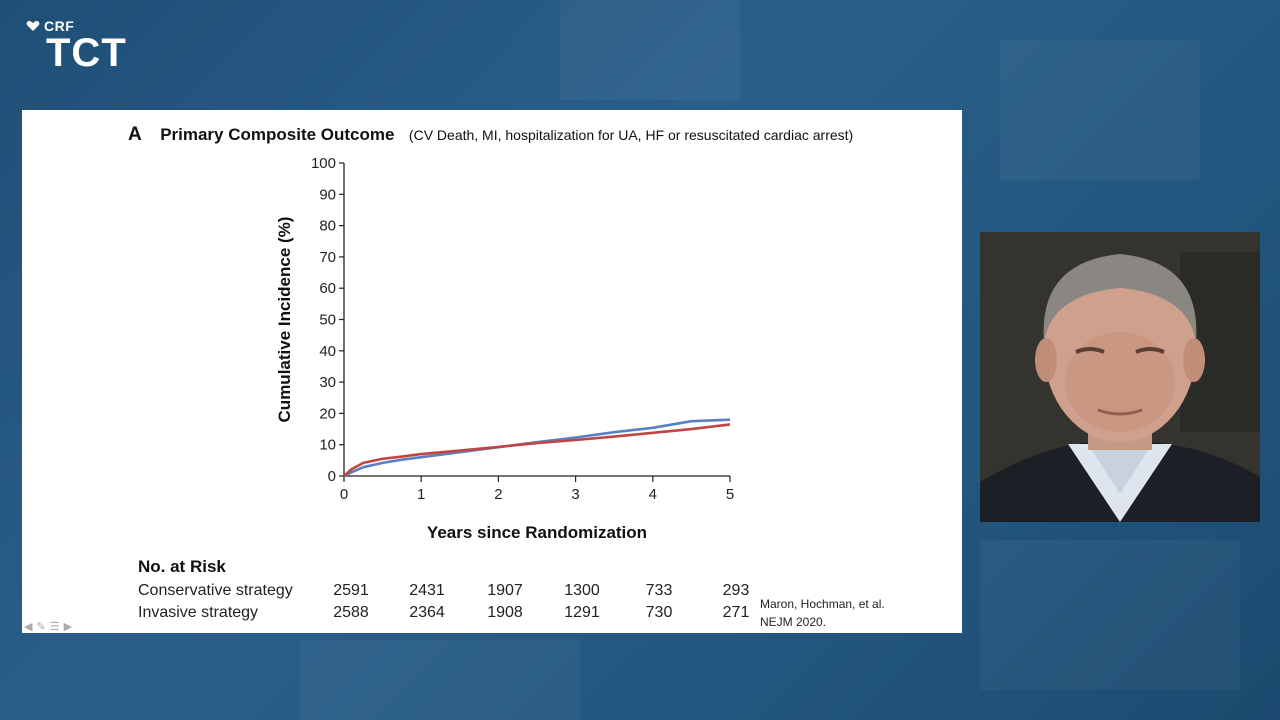 The image size is (1280, 720). Describe the element at coordinates (48, 626) in the screenshot. I see `slide-controls: ◀ ✎ ☰ ▶` at that location.